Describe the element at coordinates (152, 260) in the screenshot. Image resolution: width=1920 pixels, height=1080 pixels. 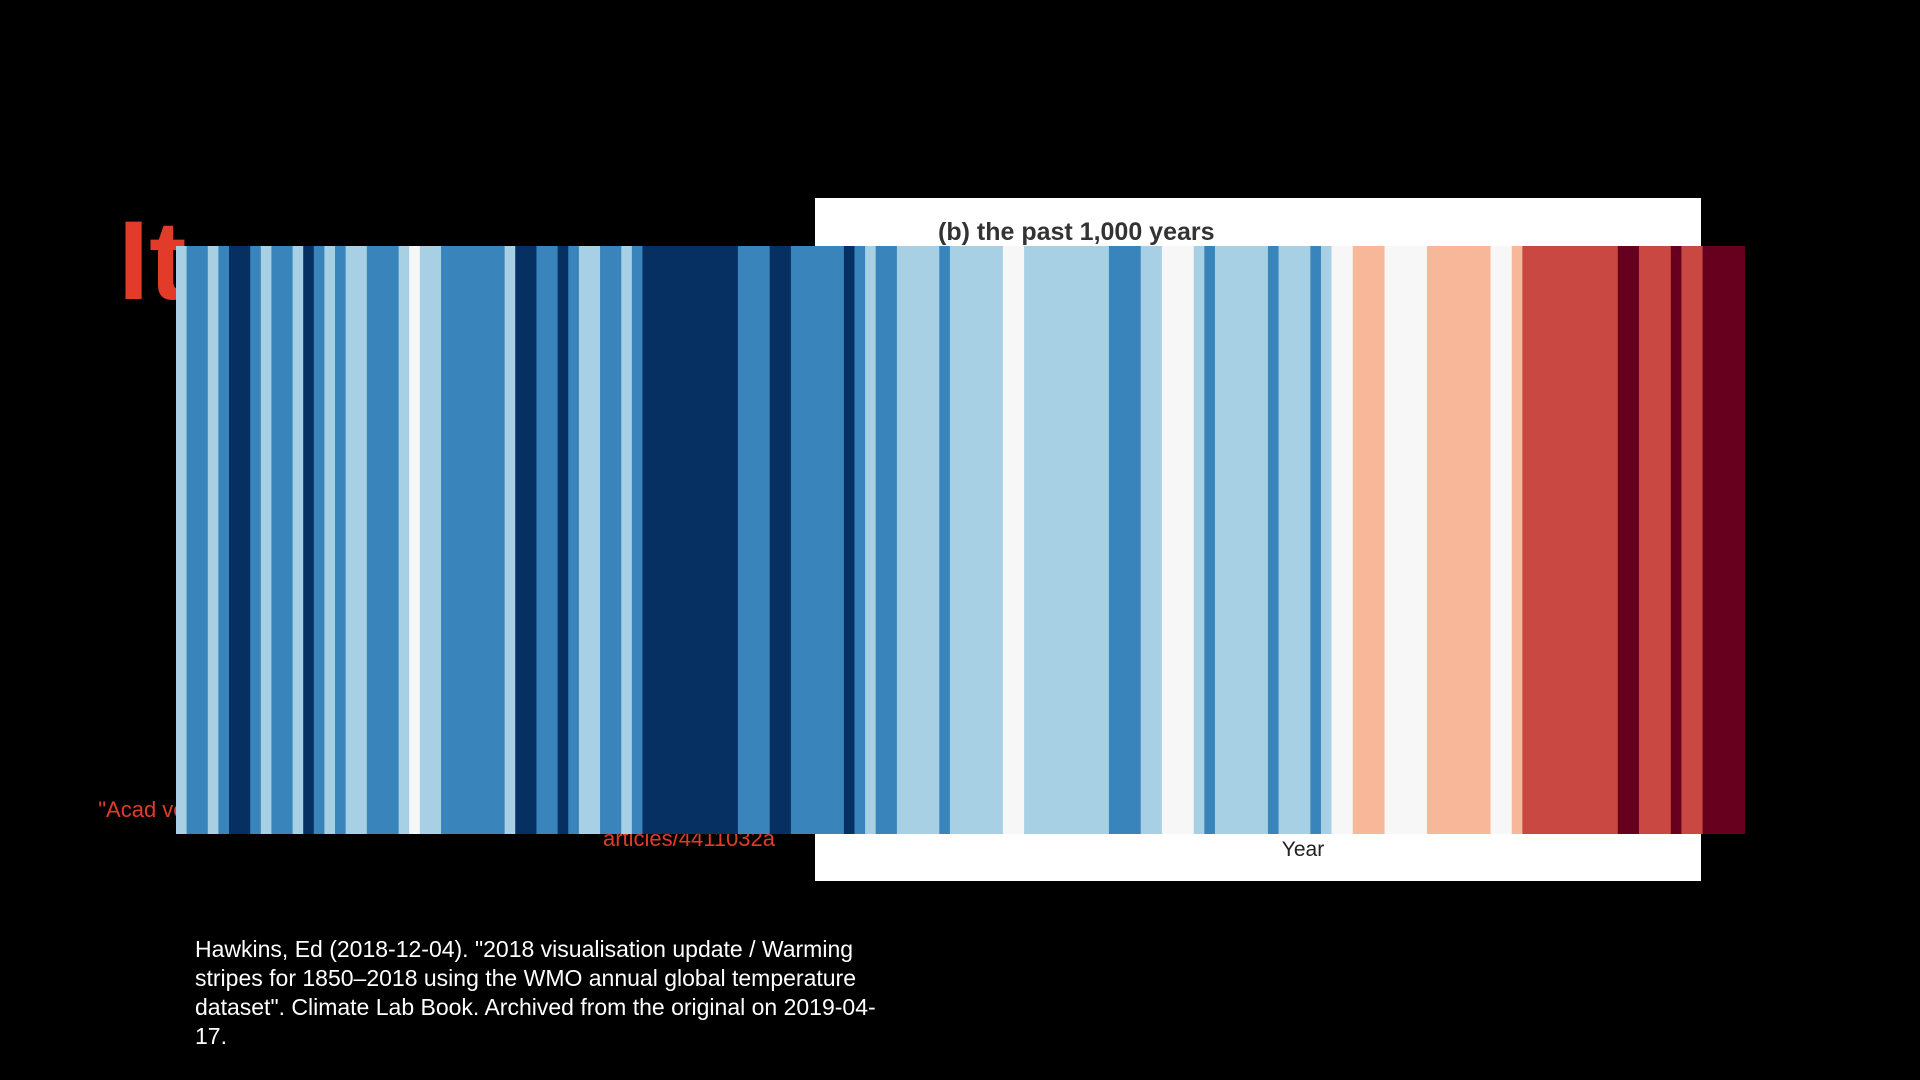
I see `slide-headline: It` at that location.